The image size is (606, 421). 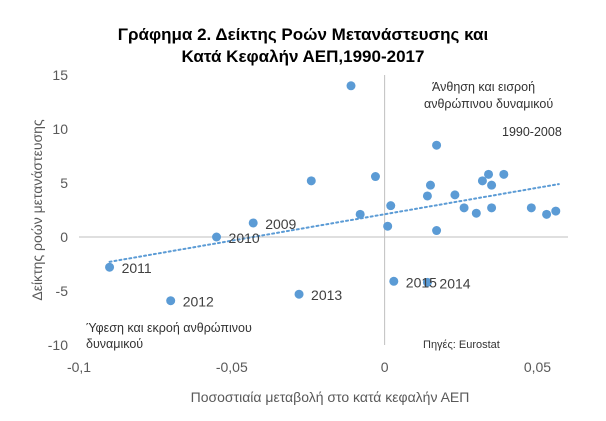 I want to click on x-tick-label: 0, so click(x=385, y=367).